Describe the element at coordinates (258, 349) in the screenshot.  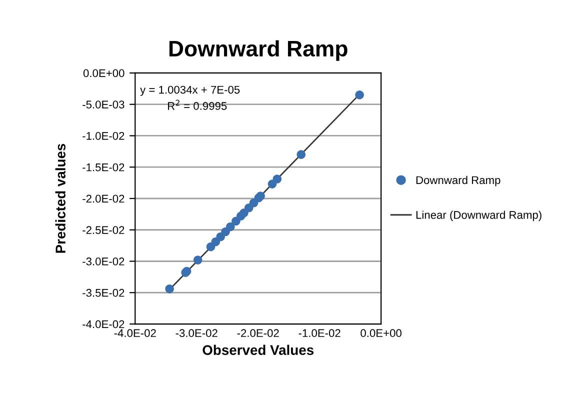
I see `x-axis-title: Observed Values` at that location.